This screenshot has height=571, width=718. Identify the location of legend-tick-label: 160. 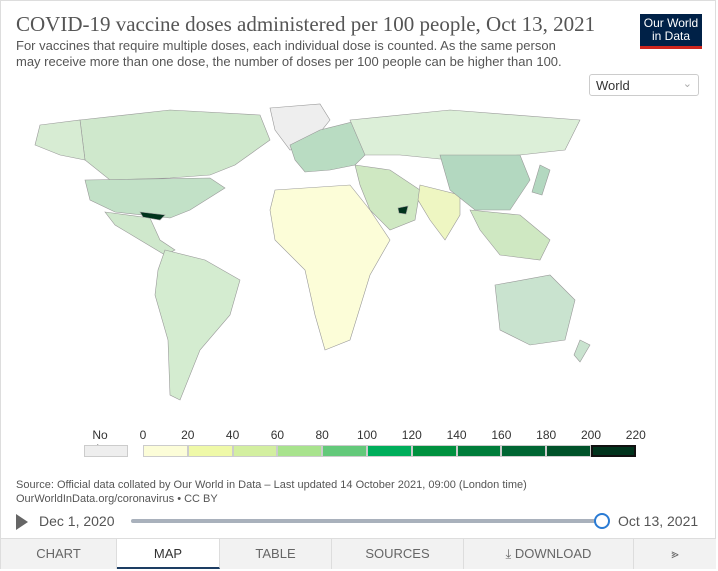
(501, 435).